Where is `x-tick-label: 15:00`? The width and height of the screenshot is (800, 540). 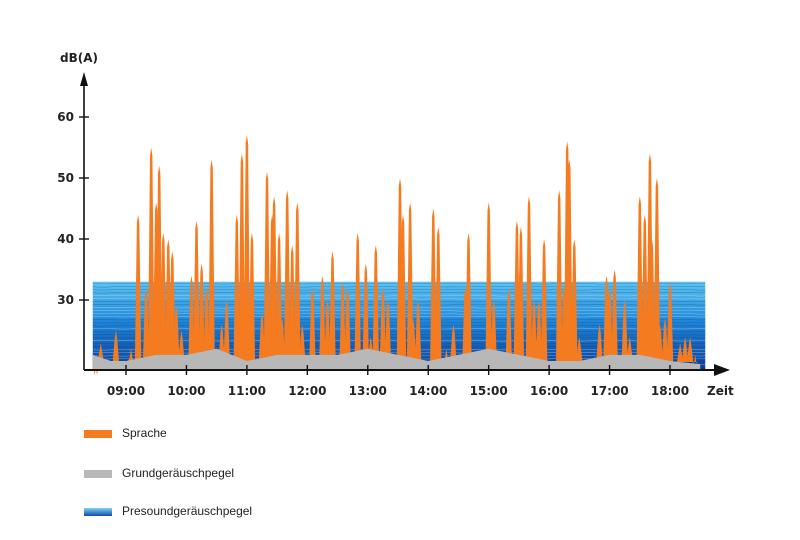 x-tick-label: 15:00 is located at coordinates (489, 391).